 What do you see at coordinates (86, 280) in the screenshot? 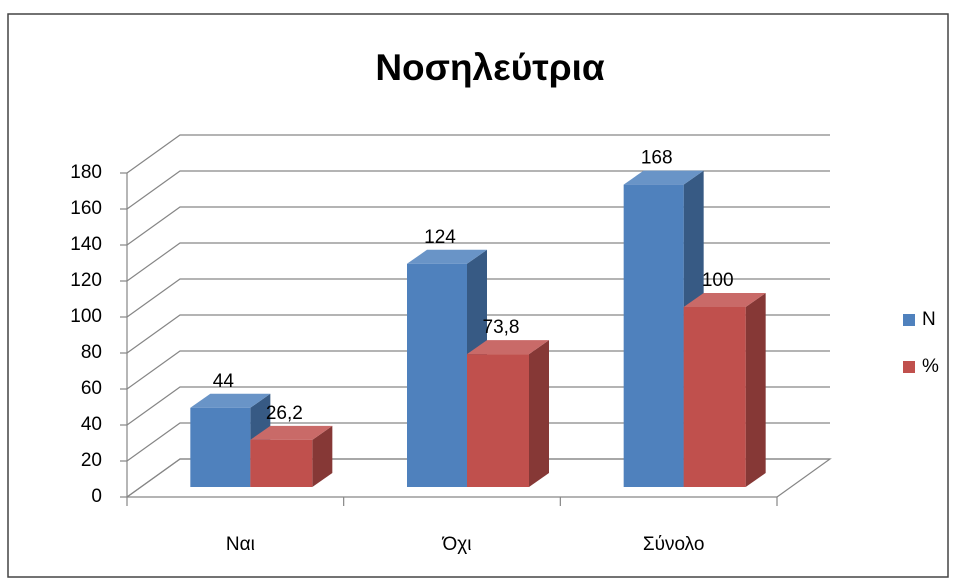
I see `y-tick-label: 120` at bounding box center [86, 280].